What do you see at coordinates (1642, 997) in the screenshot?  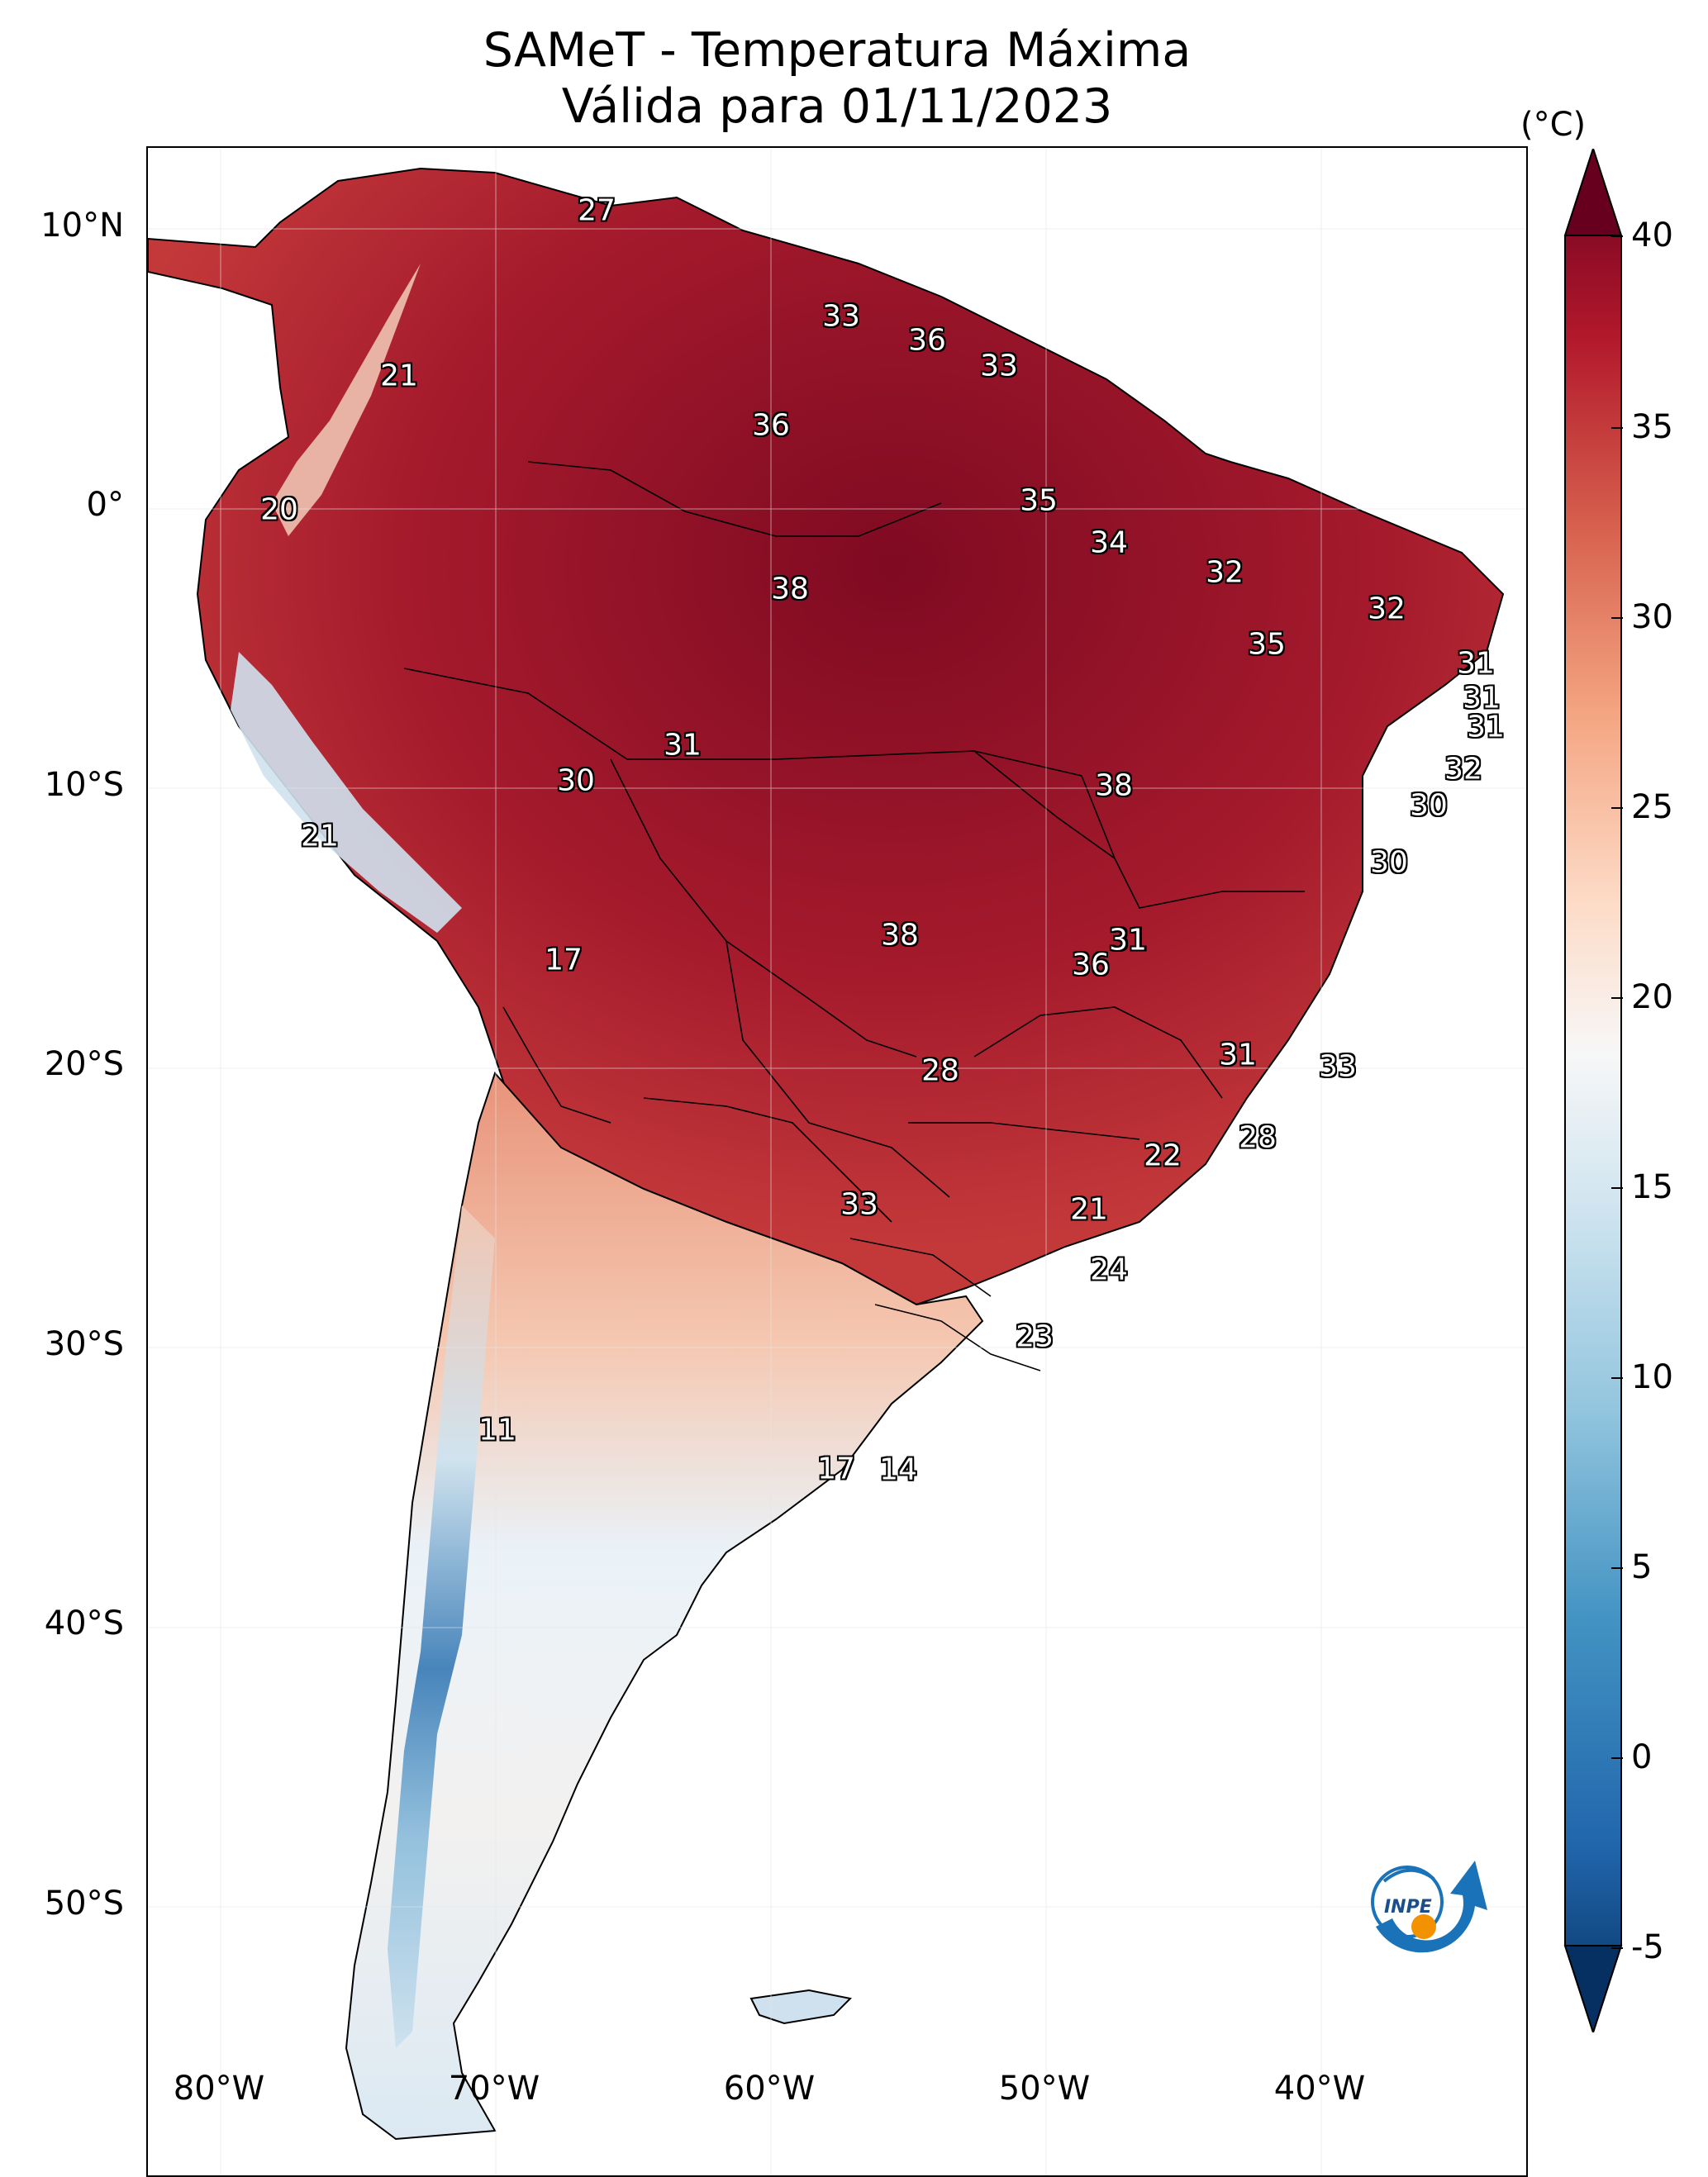 I see `colorbar-tick-20: 20` at bounding box center [1642, 997].